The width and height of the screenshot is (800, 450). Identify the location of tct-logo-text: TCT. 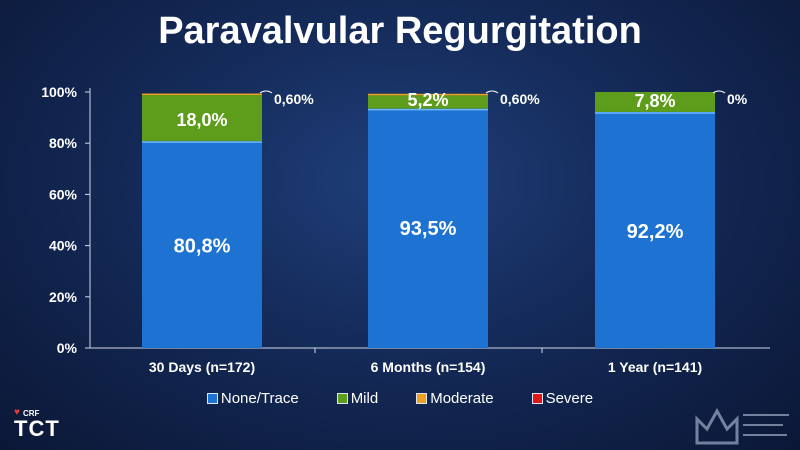
(37, 428).